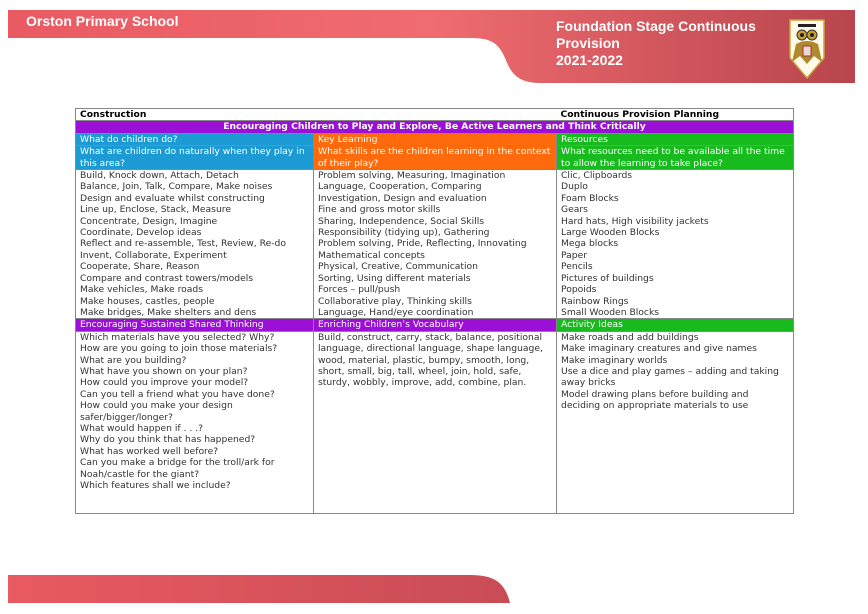 The image size is (868, 614). I want to click on list-item: Large Wooden Blocks, so click(610, 233).